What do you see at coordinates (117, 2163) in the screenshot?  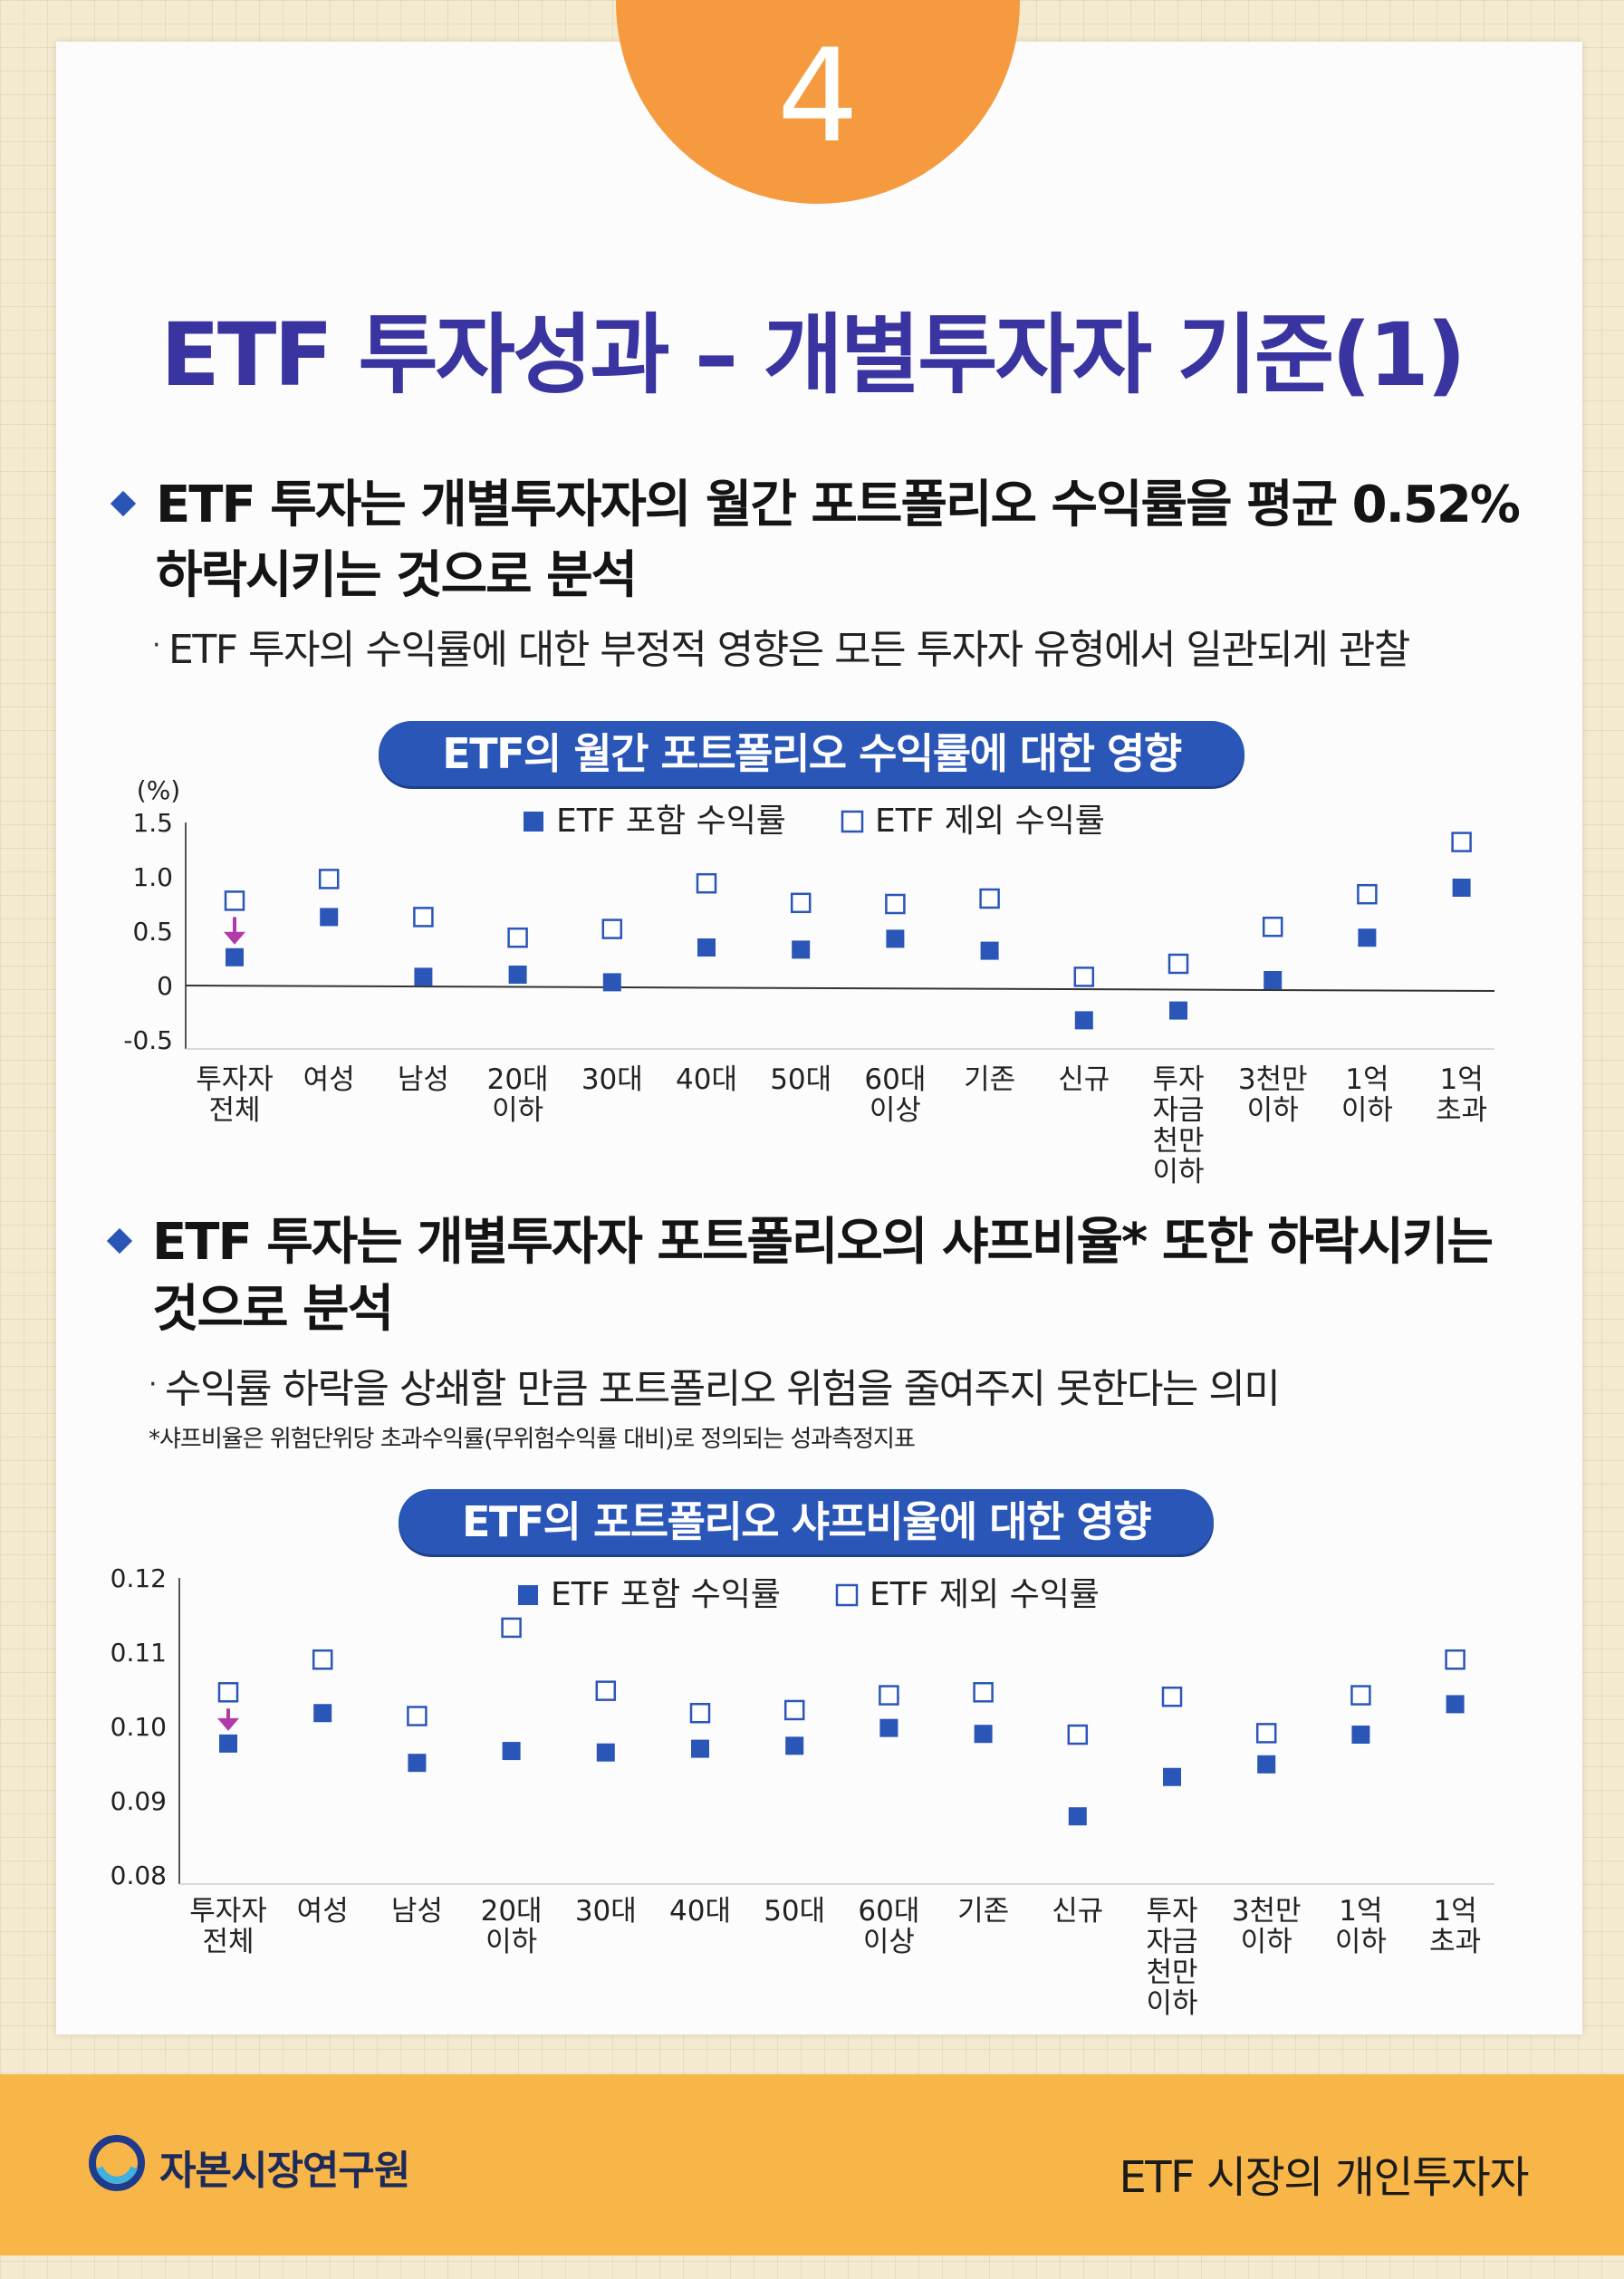 I see `institute-logo-icon` at bounding box center [117, 2163].